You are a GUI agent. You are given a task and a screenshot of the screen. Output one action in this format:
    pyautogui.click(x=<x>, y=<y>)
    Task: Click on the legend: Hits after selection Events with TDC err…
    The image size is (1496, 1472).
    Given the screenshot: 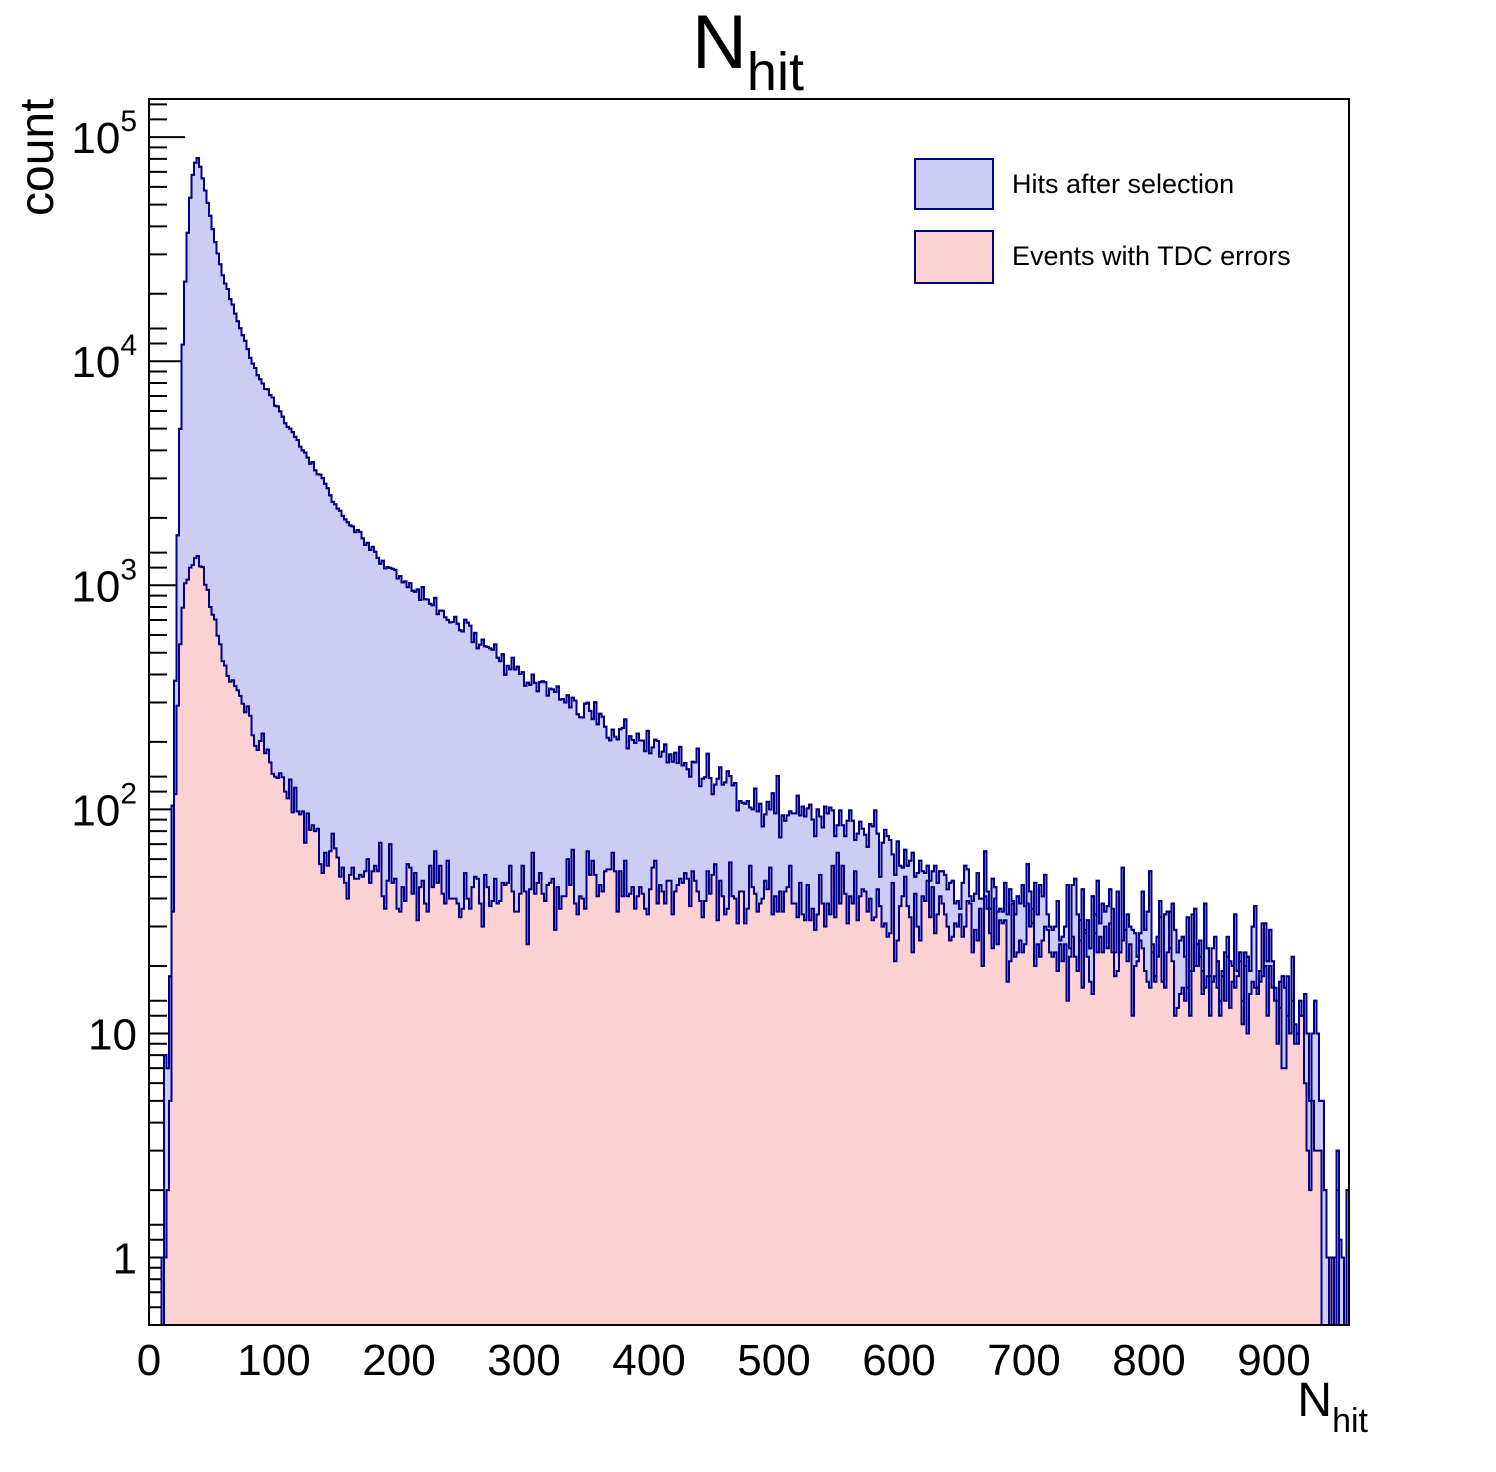 What is the action you would take?
    pyautogui.click(x=1102, y=221)
    